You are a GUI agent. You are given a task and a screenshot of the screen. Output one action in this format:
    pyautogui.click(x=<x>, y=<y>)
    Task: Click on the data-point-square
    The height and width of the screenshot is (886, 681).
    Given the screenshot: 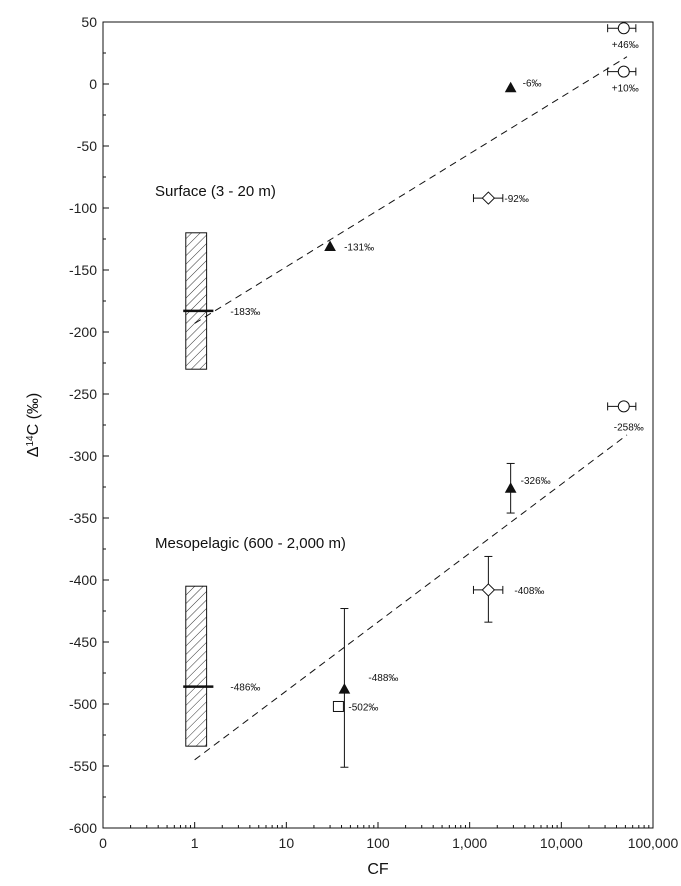 What is the action you would take?
    pyautogui.click(x=338, y=706)
    